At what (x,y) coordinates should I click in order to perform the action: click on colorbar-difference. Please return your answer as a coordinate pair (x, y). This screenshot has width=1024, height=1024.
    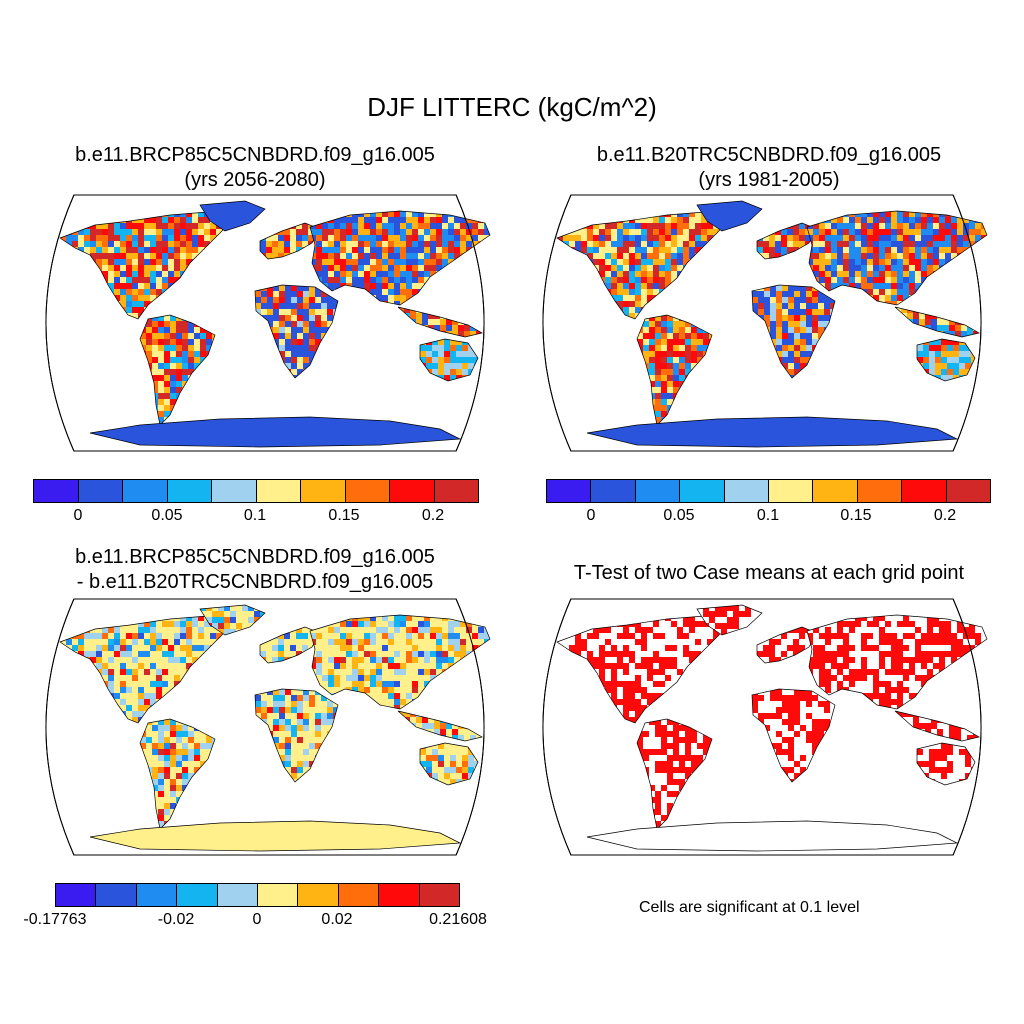
    Looking at the image, I should click on (257, 895).